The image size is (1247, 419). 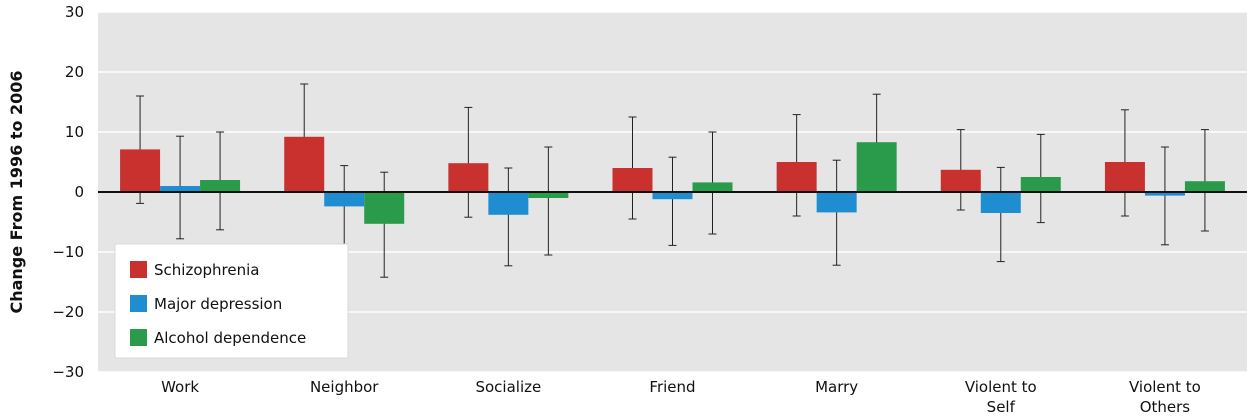 What do you see at coordinates (16, 191) in the screenshot?
I see `y-axis-label: Change From 1996 to 2006` at bounding box center [16, 191].